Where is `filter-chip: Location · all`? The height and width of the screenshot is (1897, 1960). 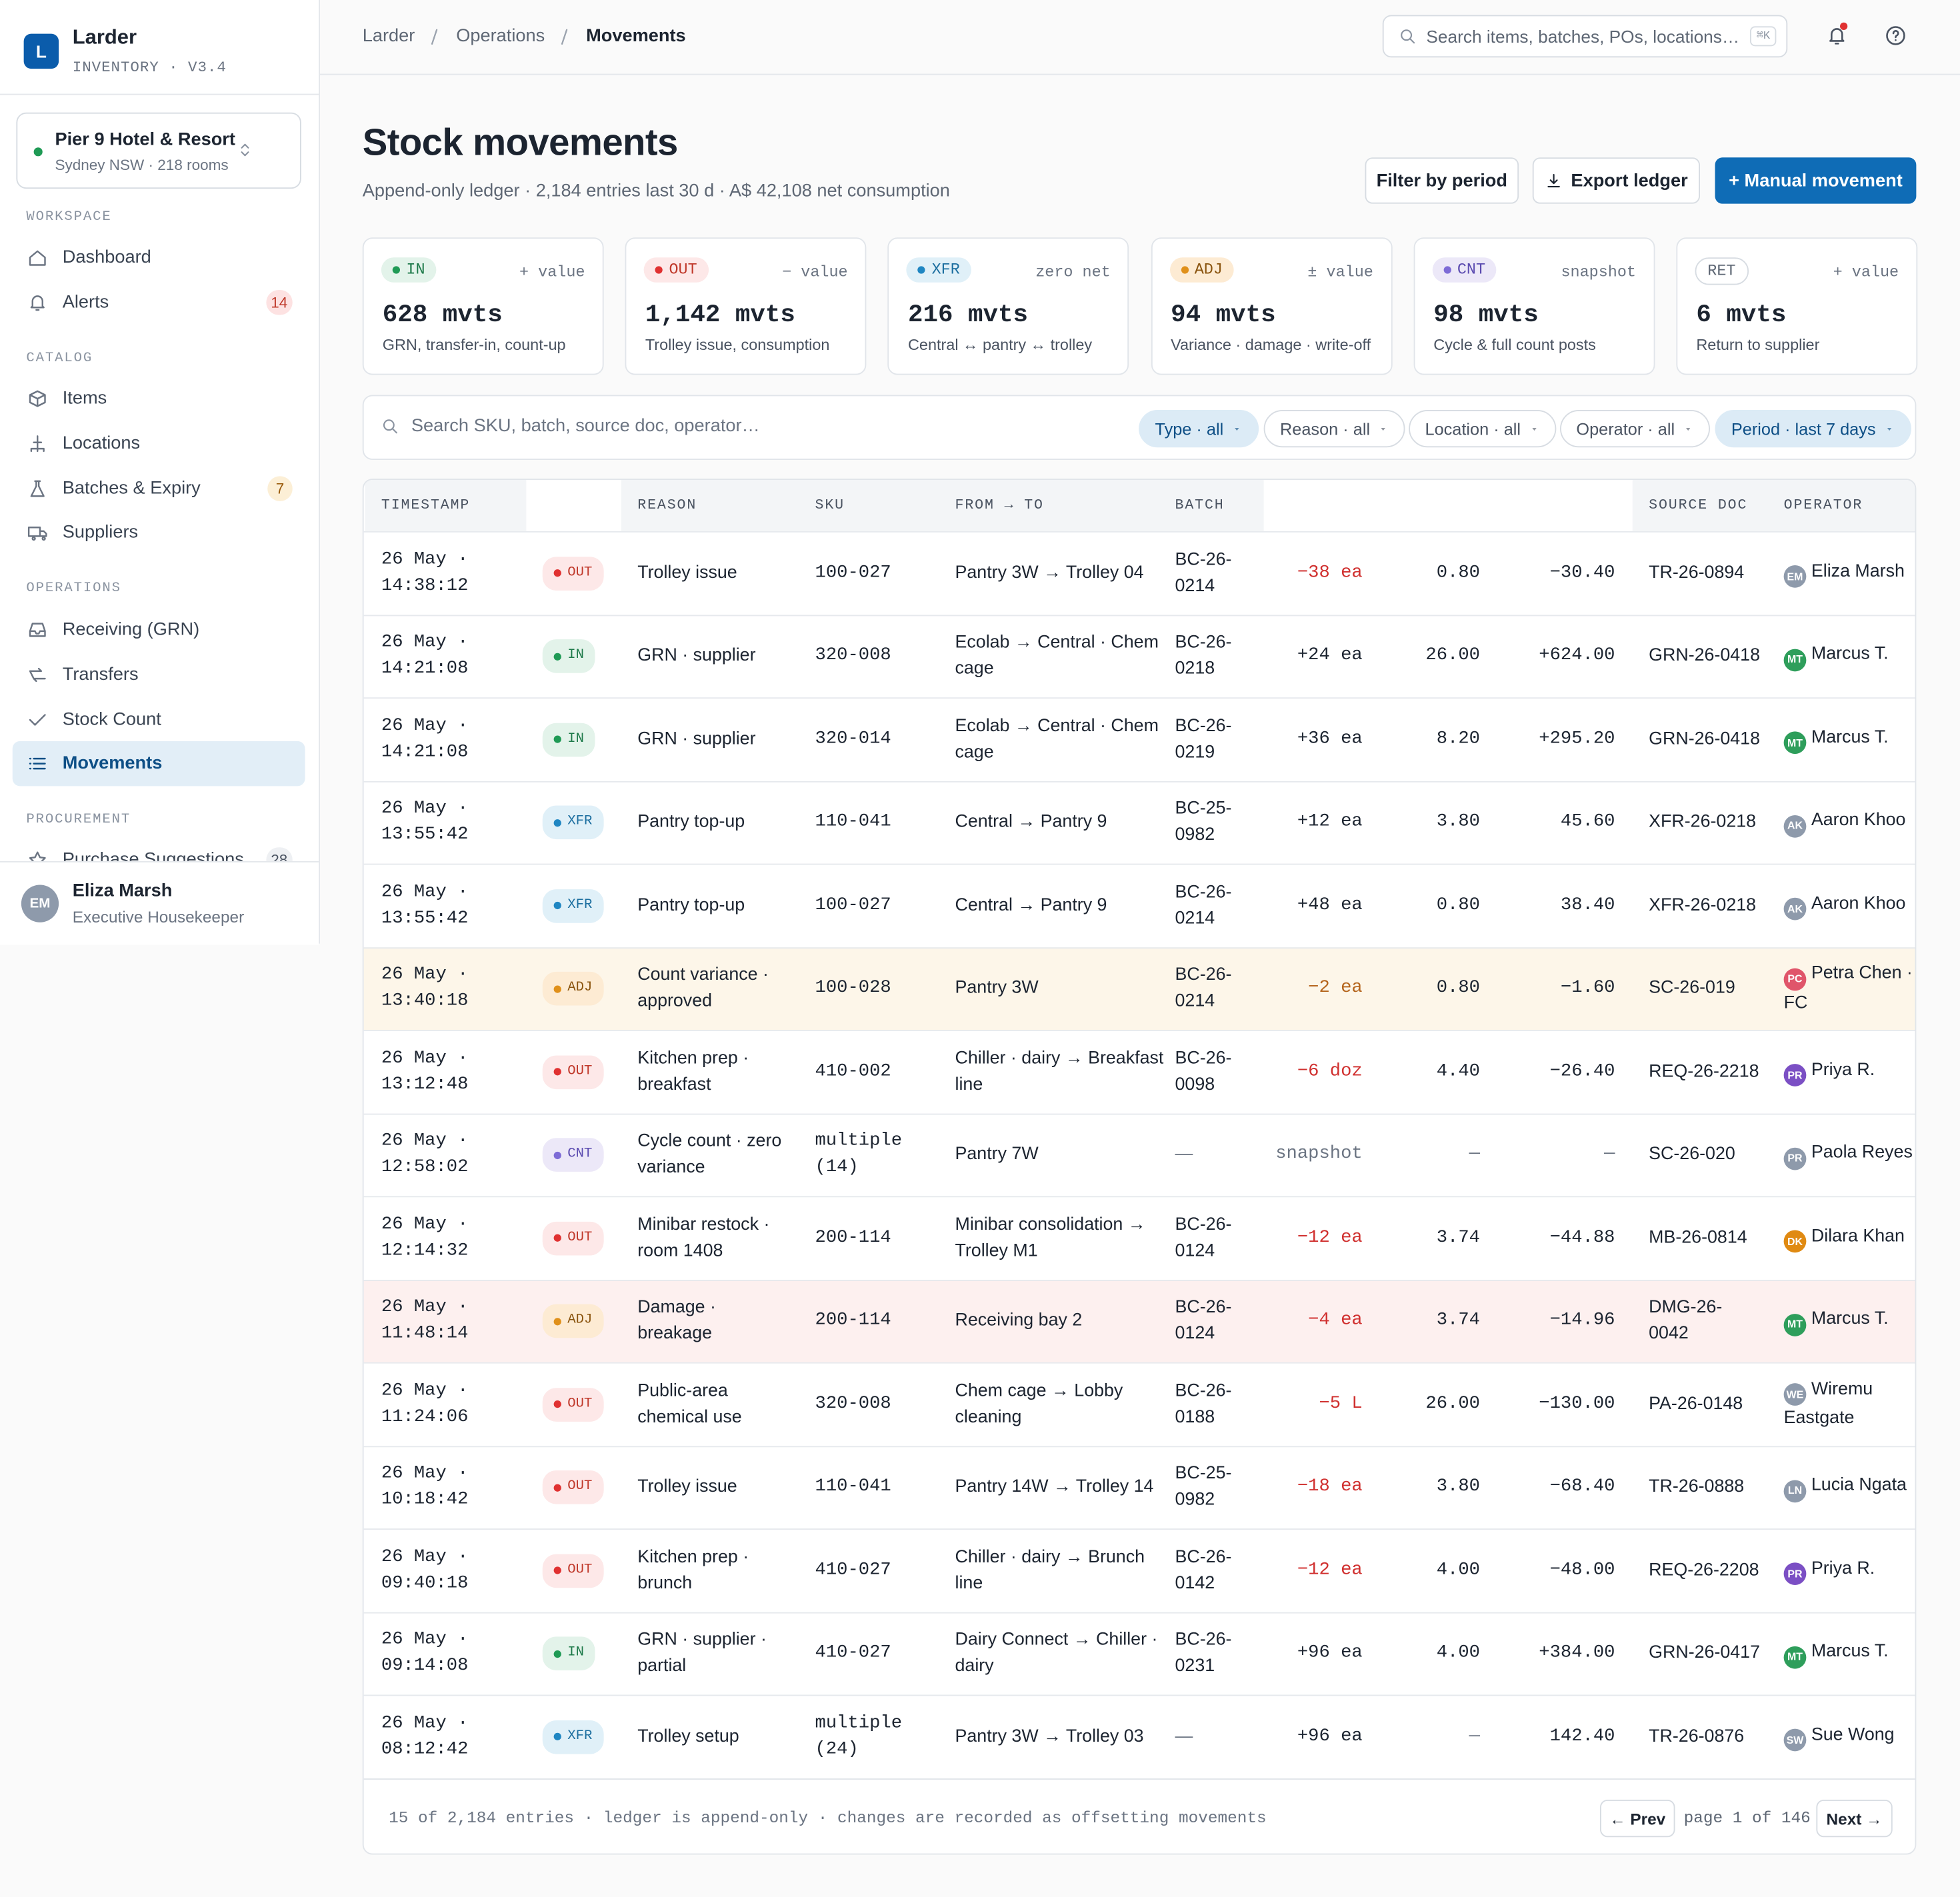
filter-chip: Location · all is located at coordinates (1482, 429).